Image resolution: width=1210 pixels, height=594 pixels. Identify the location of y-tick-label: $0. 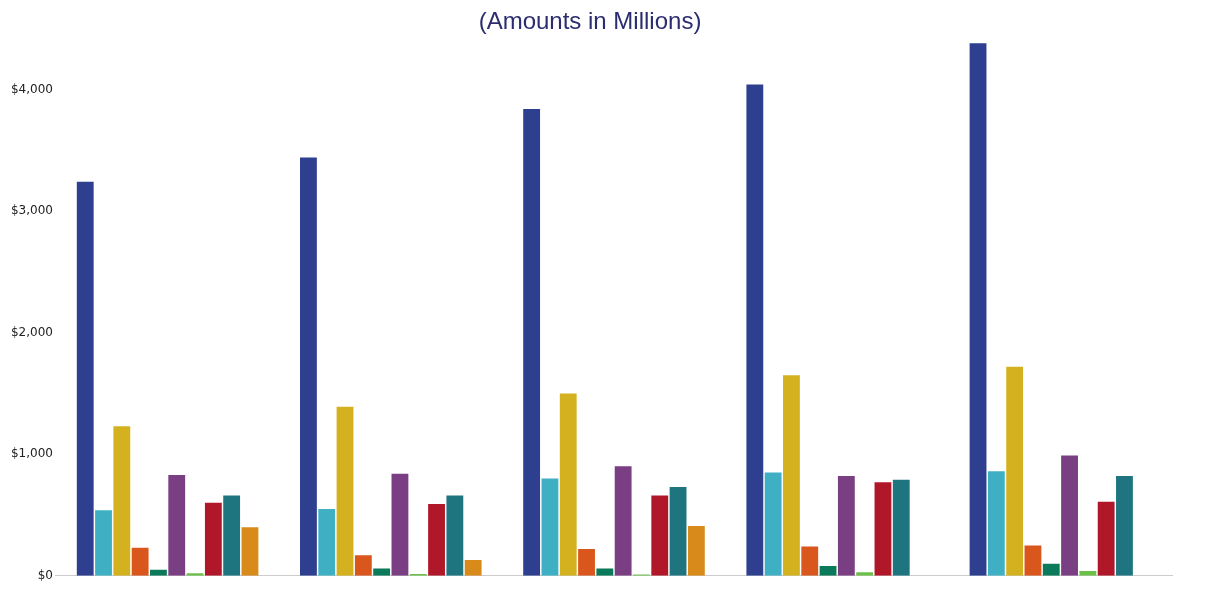
(45, 574).